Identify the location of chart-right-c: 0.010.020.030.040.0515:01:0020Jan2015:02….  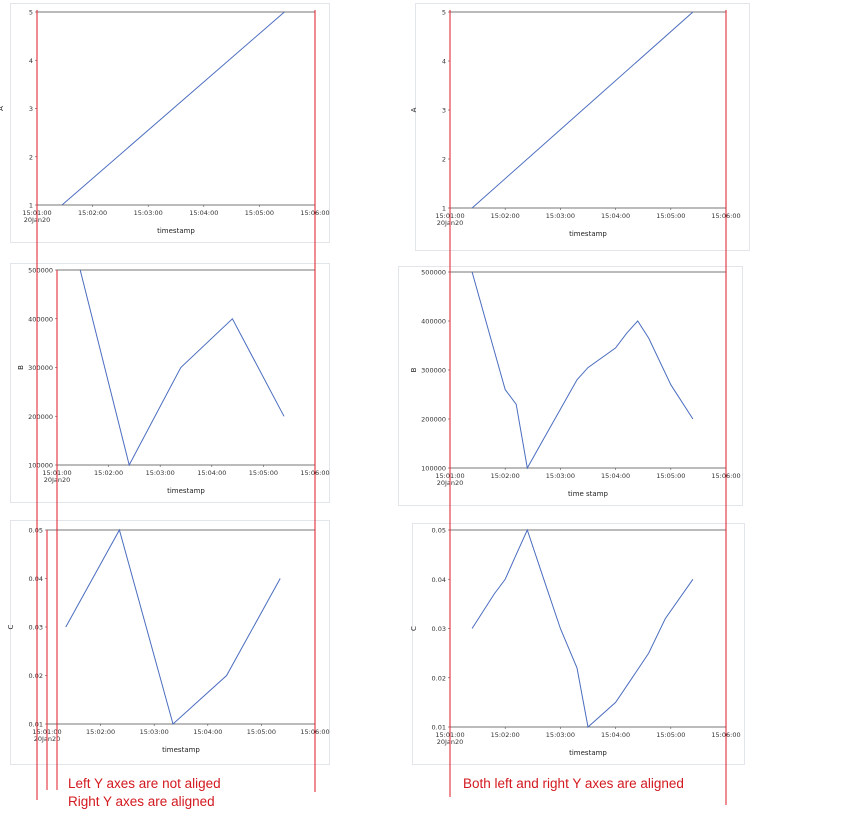
(575, 642).